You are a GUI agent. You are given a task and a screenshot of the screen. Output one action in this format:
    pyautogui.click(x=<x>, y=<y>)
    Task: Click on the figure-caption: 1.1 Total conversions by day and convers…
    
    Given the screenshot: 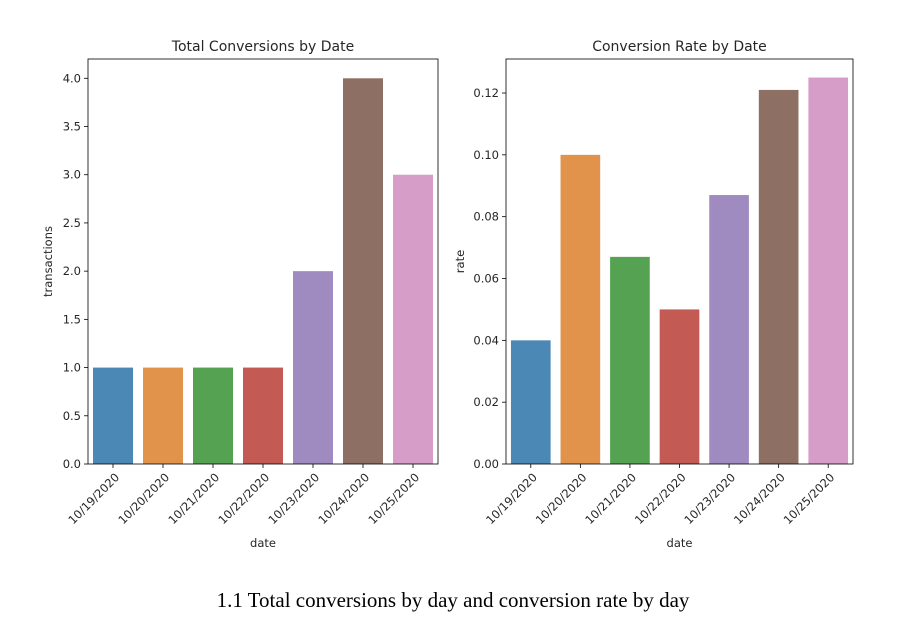 What is the action you would take?
    pyautogui.click(x=453, y=600)
    